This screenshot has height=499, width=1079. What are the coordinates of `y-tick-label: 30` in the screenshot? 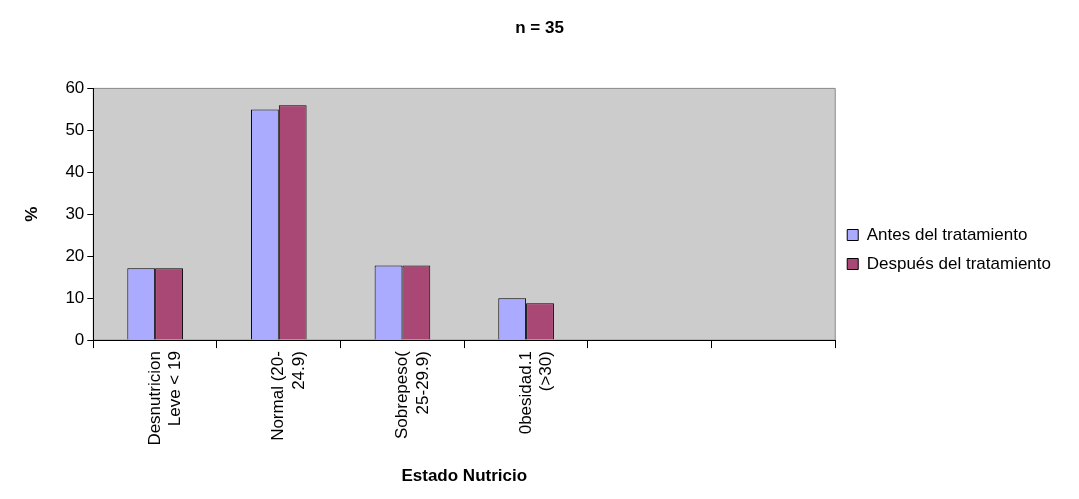 It's located at (75, 213).